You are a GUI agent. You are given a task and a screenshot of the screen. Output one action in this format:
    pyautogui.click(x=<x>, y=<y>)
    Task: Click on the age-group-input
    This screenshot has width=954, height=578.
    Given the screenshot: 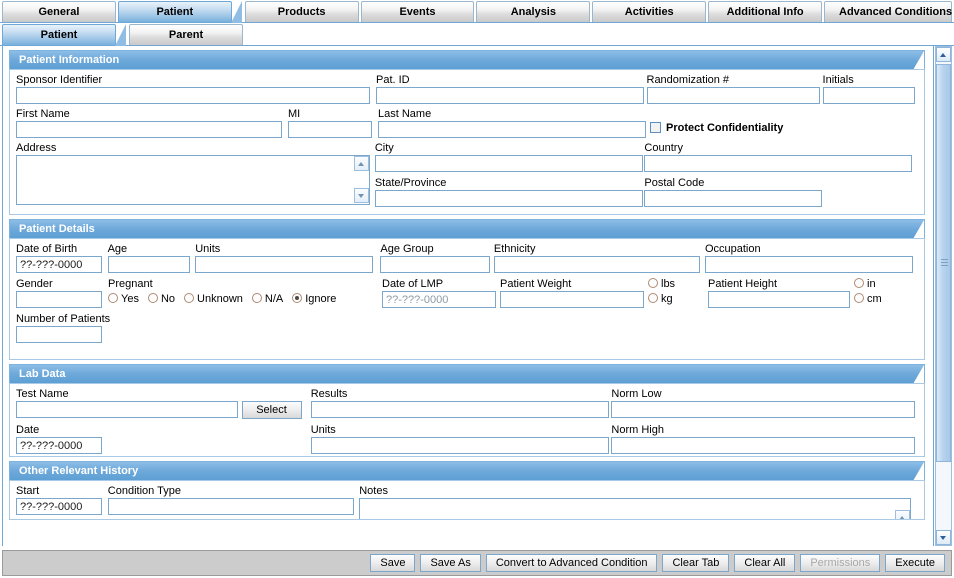 What is the action you would take?
    pyautogui.click(x=435, y=264)
    